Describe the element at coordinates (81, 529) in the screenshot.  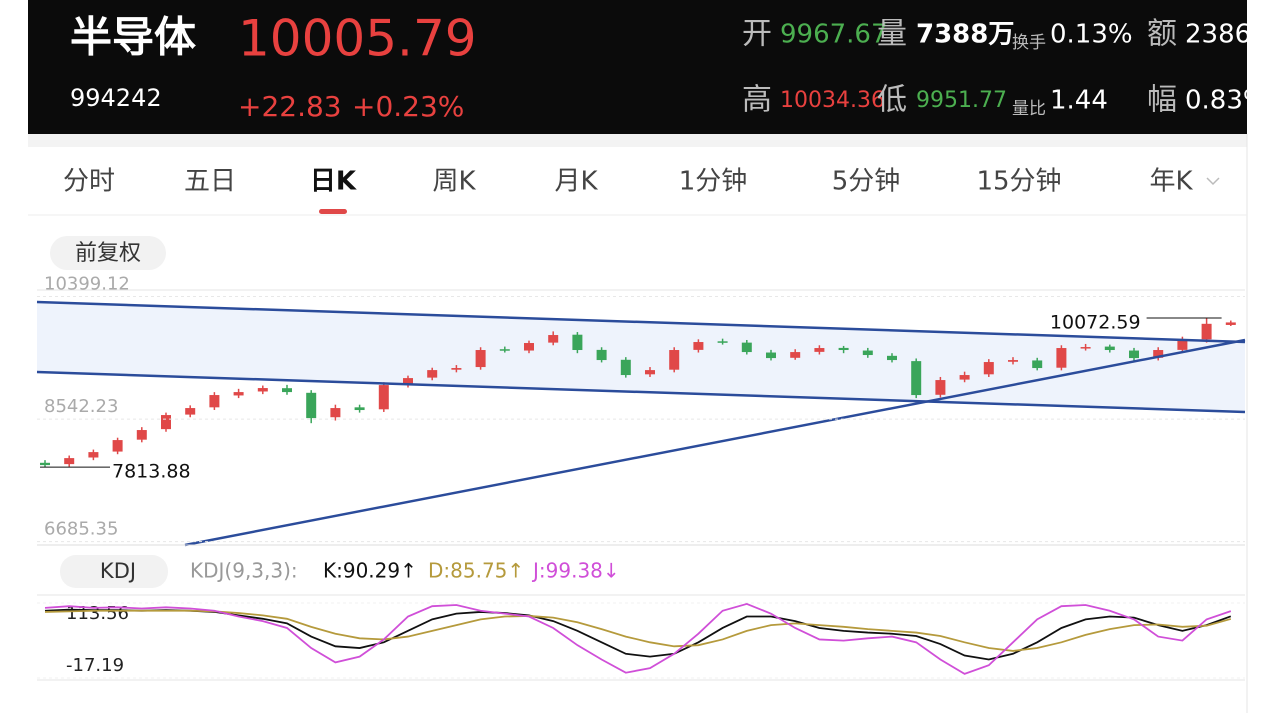
I see `y-tick-label: 6685.35` at that location.